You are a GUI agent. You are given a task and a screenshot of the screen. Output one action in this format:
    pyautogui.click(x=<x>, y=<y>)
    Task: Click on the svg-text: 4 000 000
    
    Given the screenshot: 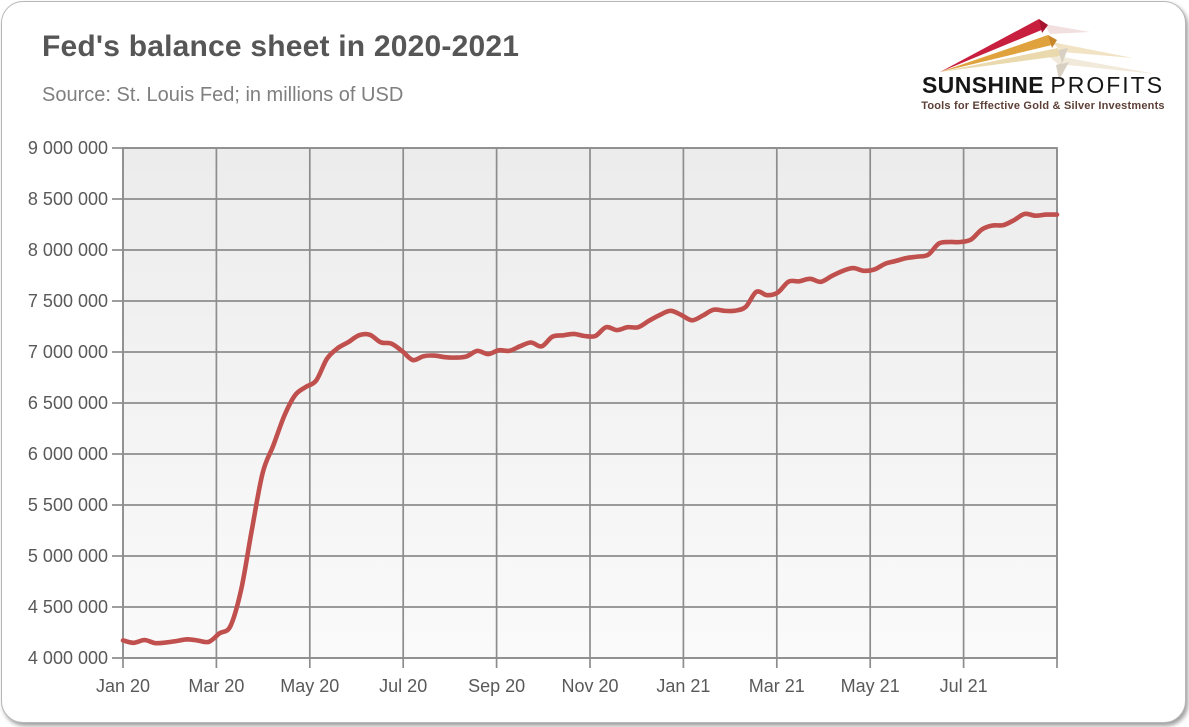 What is the action you would take?
    pyautogui.click(x=68, y=658)
    